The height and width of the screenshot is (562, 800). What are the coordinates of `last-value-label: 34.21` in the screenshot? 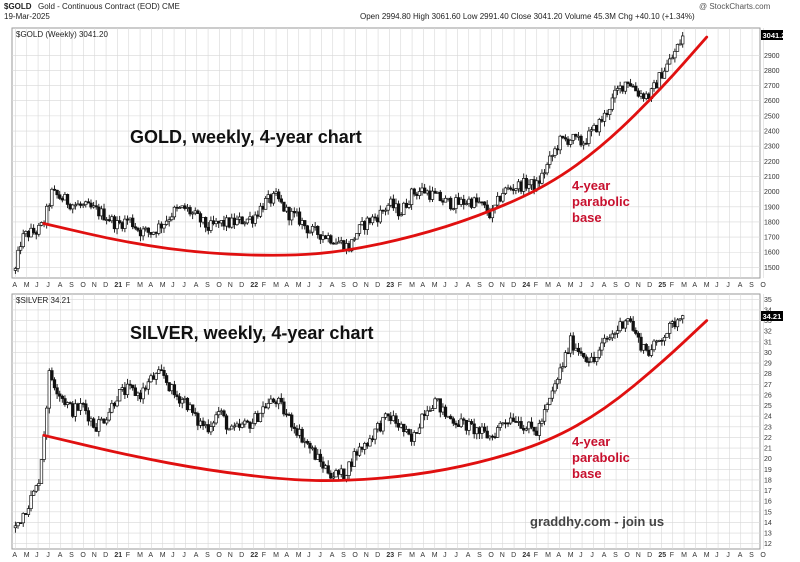 It's located at (772, 316).